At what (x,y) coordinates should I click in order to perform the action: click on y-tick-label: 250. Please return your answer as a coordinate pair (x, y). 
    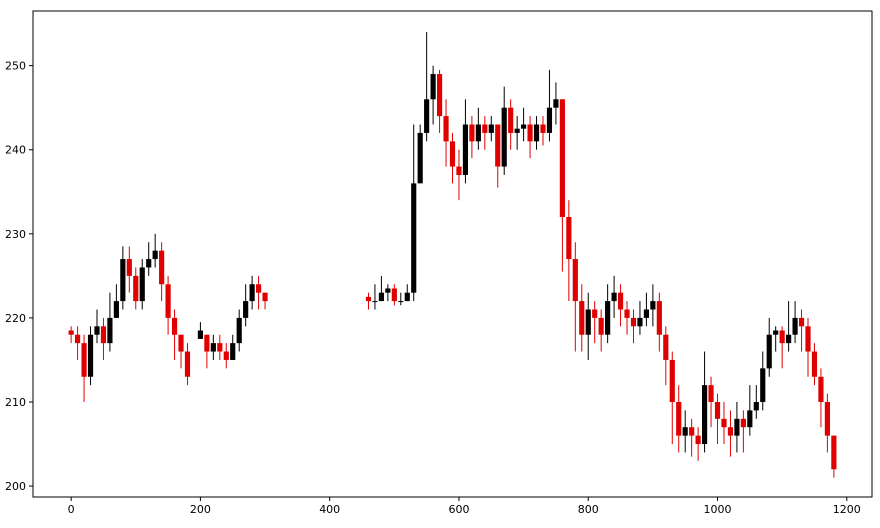
    Looking at the image, I should click on (15, 66).